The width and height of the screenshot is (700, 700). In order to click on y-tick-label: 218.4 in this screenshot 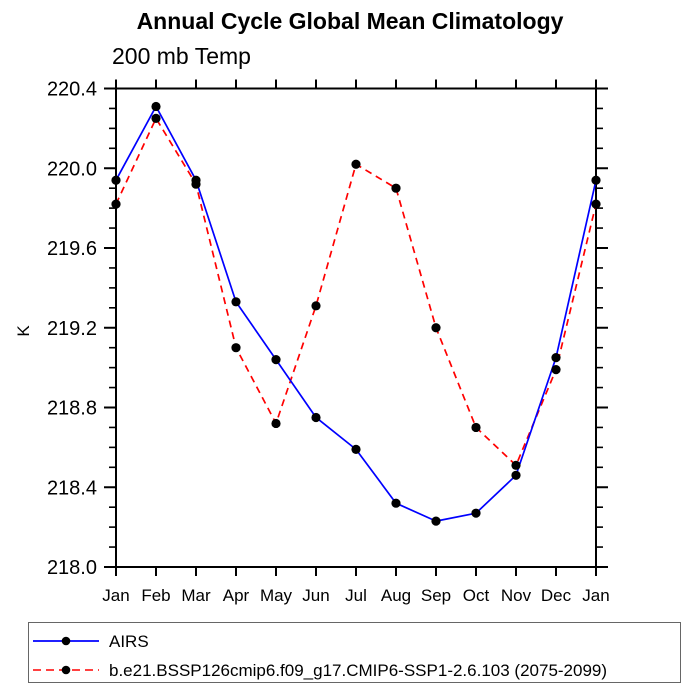, I will do `click(72, 488)`.